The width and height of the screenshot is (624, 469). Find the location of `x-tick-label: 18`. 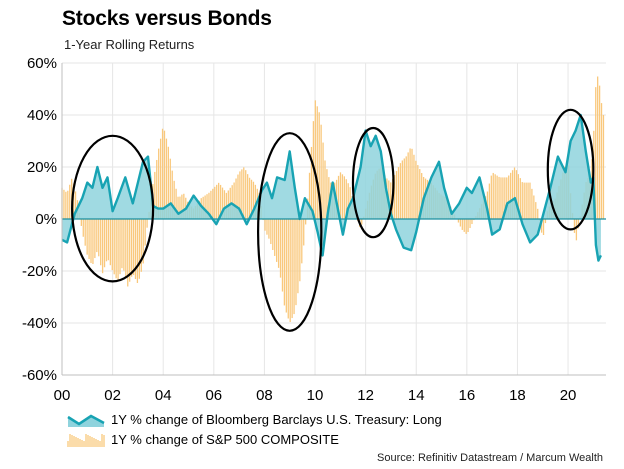

x-tick-label: 18 is located at coordinates (517, 395).